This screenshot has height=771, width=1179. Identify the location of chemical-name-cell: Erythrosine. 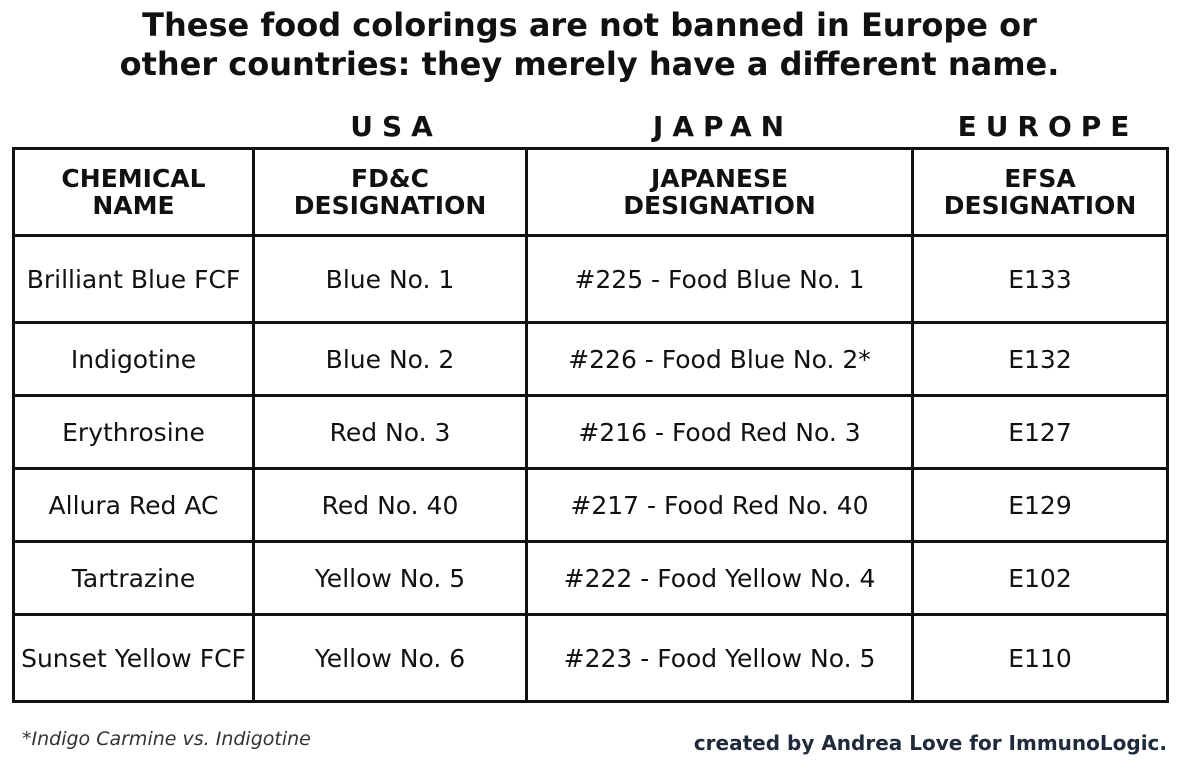
(133, 432).